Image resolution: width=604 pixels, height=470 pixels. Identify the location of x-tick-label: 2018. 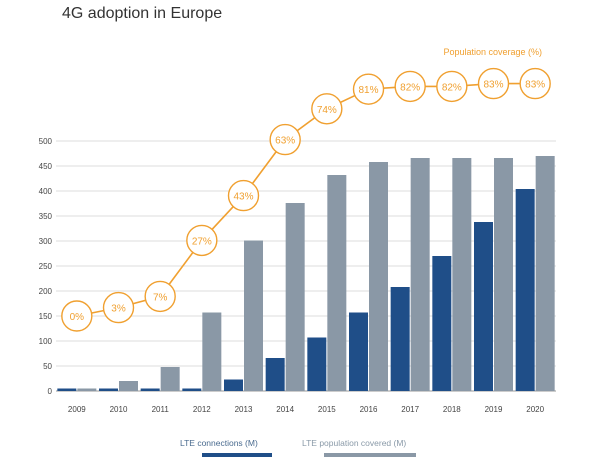
(452, 409).